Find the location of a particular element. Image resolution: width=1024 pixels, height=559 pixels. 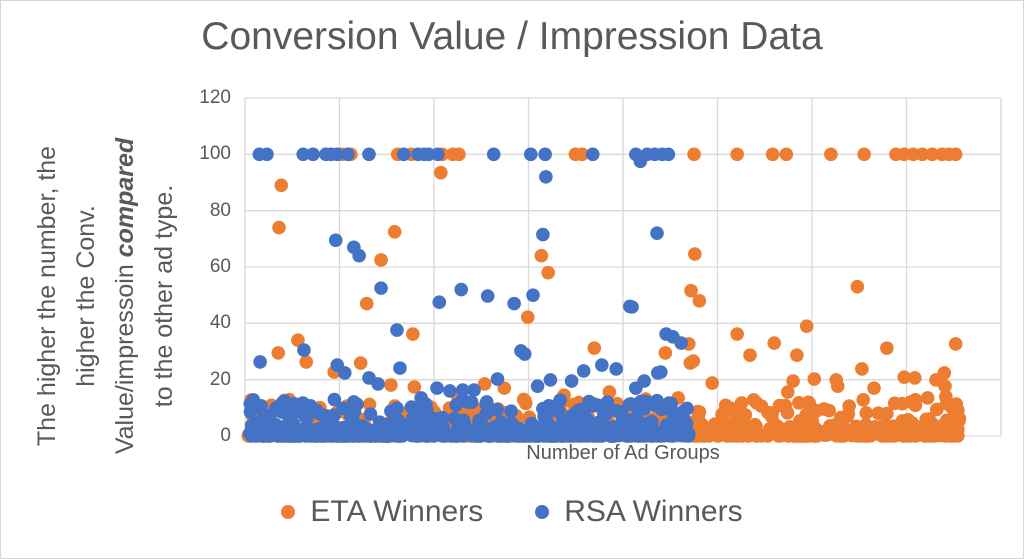

legend-item-eta-winners: ETA Winners is located at coordinates (382, 512).